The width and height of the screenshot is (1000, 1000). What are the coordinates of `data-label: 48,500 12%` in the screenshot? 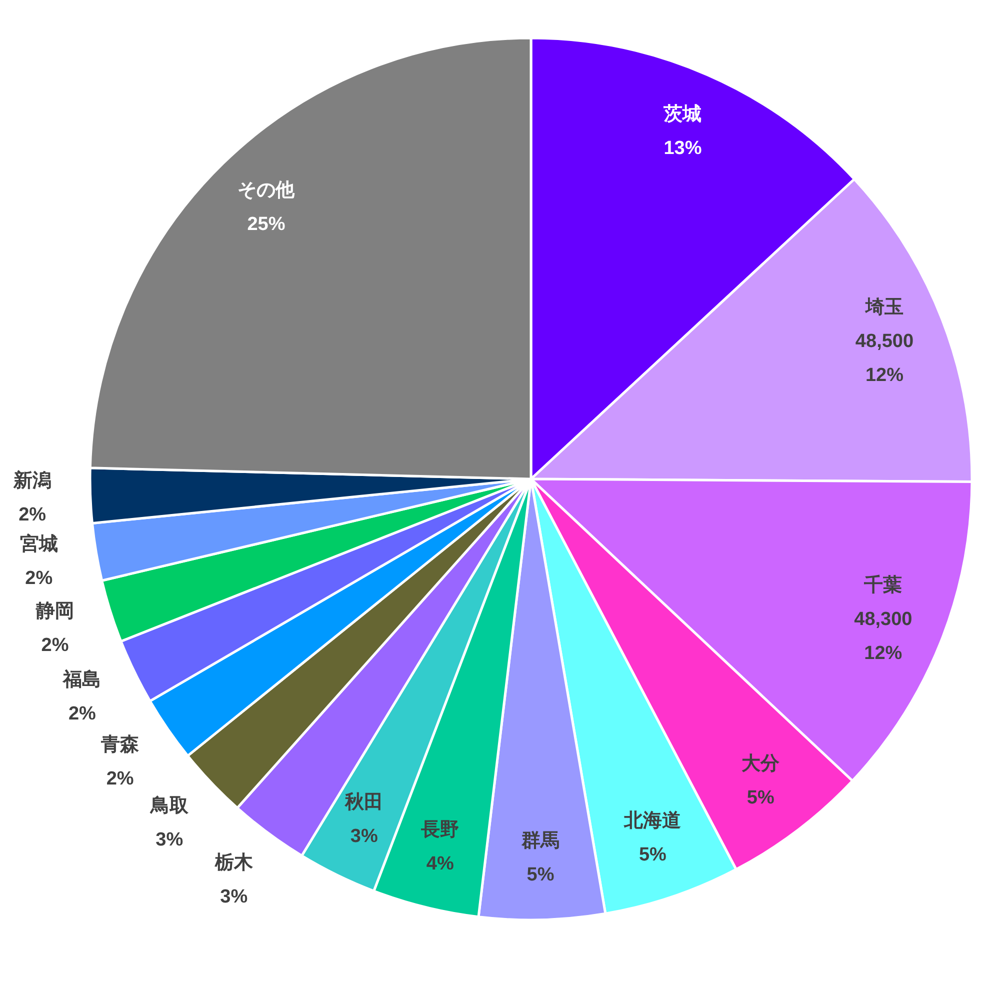 It's located at (884, 358).